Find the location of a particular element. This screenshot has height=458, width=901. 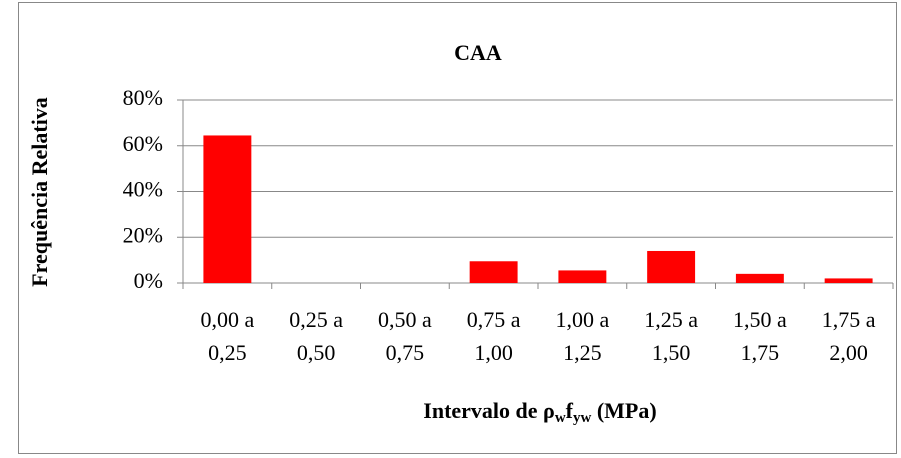

x-tick-label: 1,25 a is located at coordinates (671, 319).